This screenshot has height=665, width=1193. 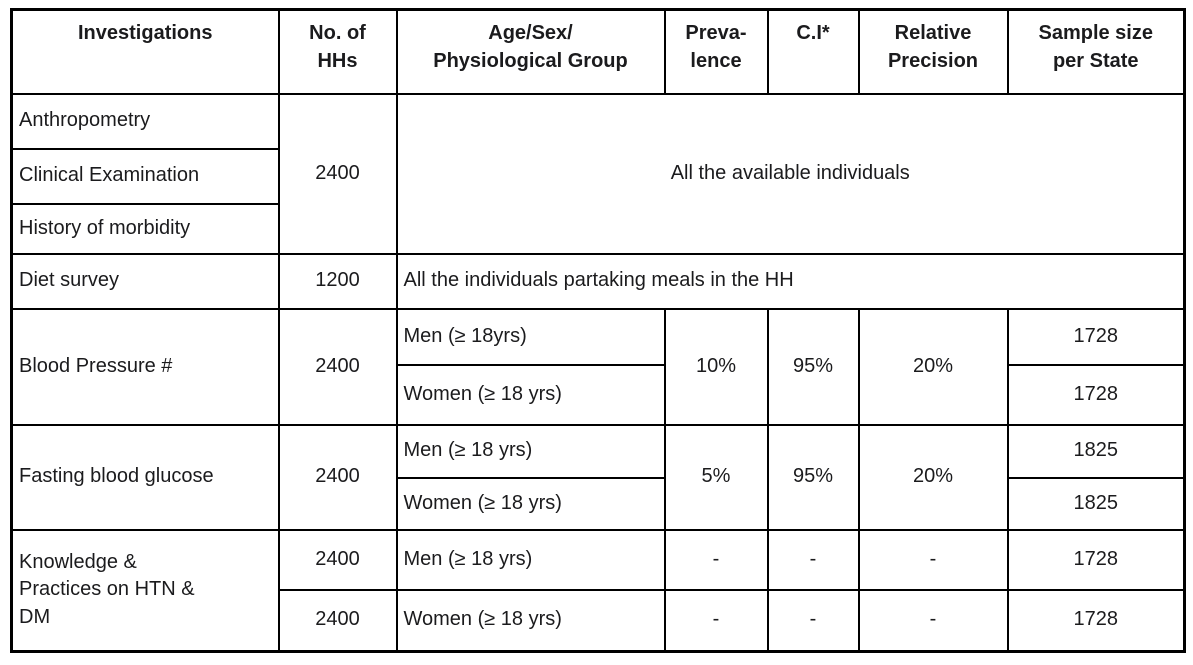 I want to click on cell-prevalence-knowledge-practices-men: -, so click(x=716, y=559).